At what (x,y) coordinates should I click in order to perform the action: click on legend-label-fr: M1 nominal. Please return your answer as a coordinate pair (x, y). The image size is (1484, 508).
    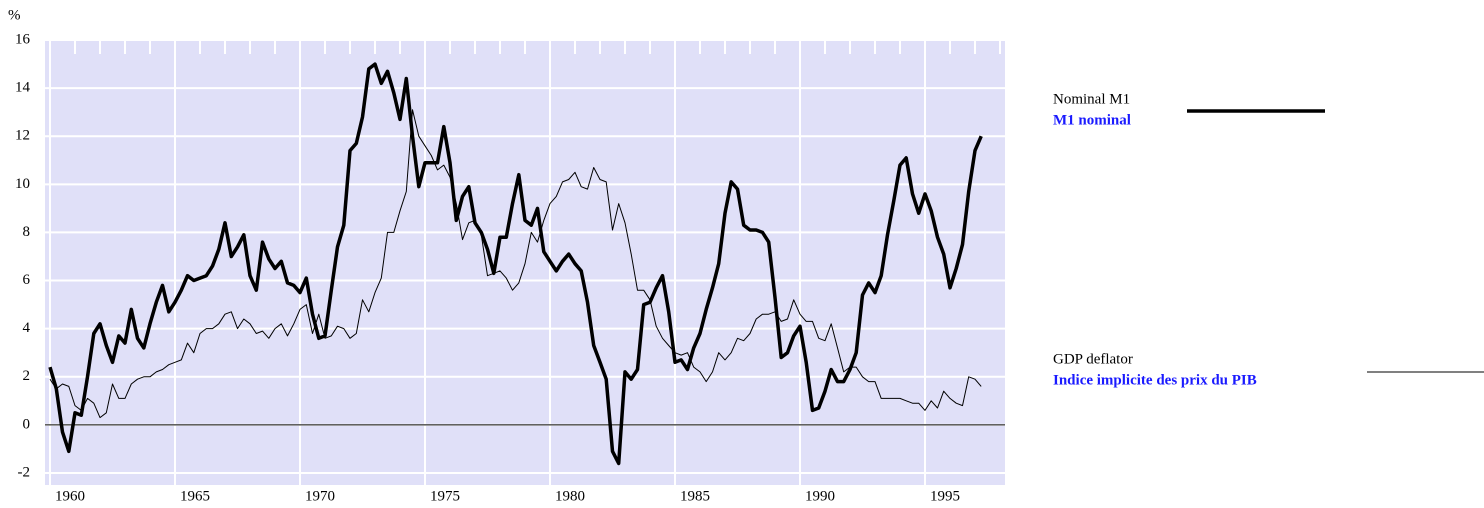
    Looking at the image, I should click on (1092, 120).